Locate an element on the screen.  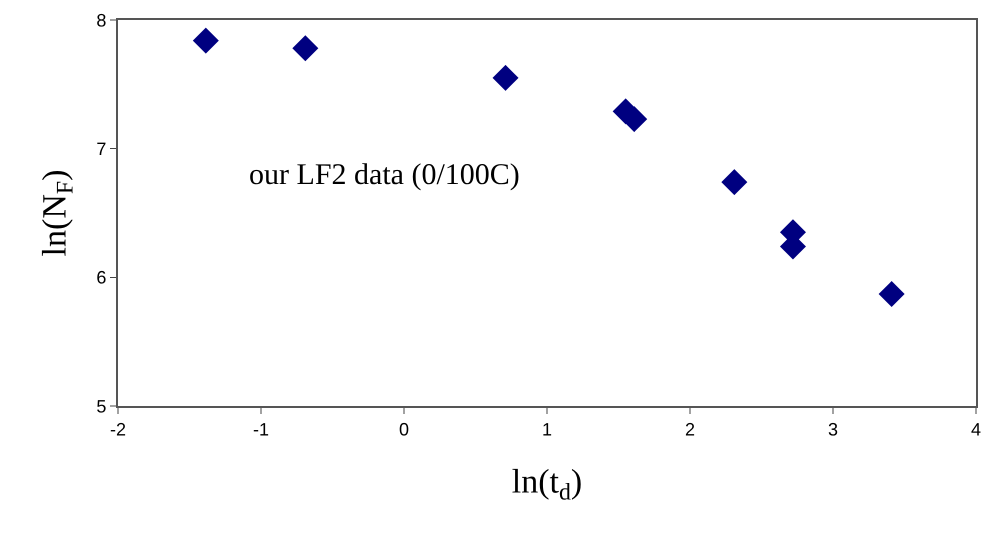
y-tick-label: 5 is located at coordinates (101, 406).